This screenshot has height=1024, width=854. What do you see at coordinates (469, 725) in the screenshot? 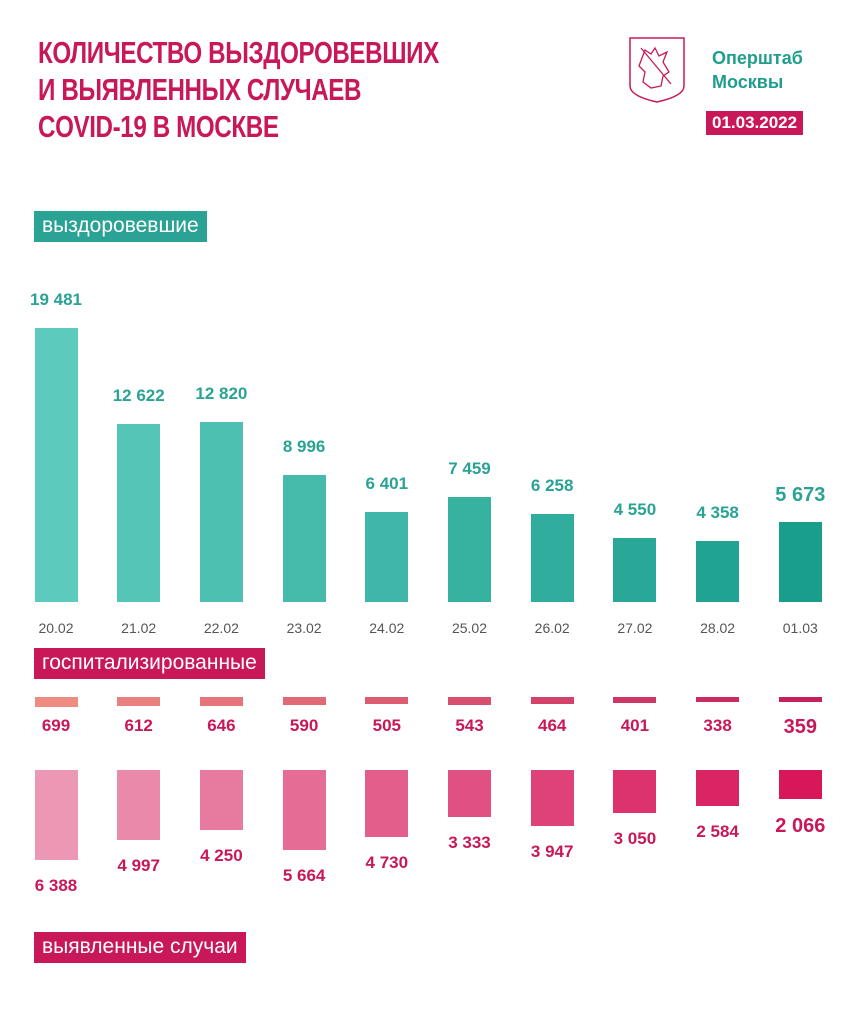
I see `hospitalized-value-label: 543` at bounding box center [469, 725].